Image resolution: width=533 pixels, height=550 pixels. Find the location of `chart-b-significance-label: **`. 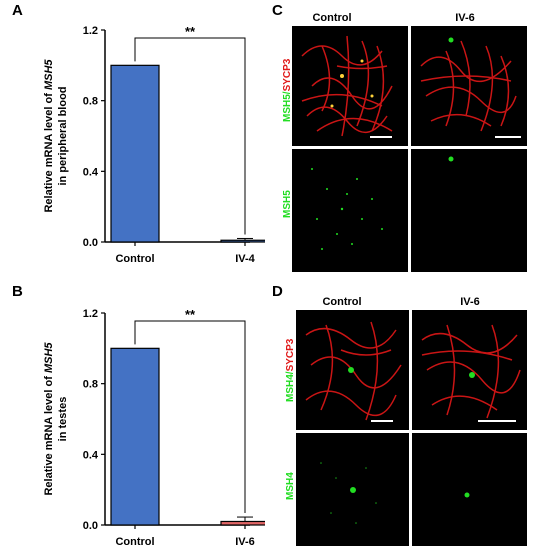

chart-b-significance-label: ** is located at coordinates (190, 314).